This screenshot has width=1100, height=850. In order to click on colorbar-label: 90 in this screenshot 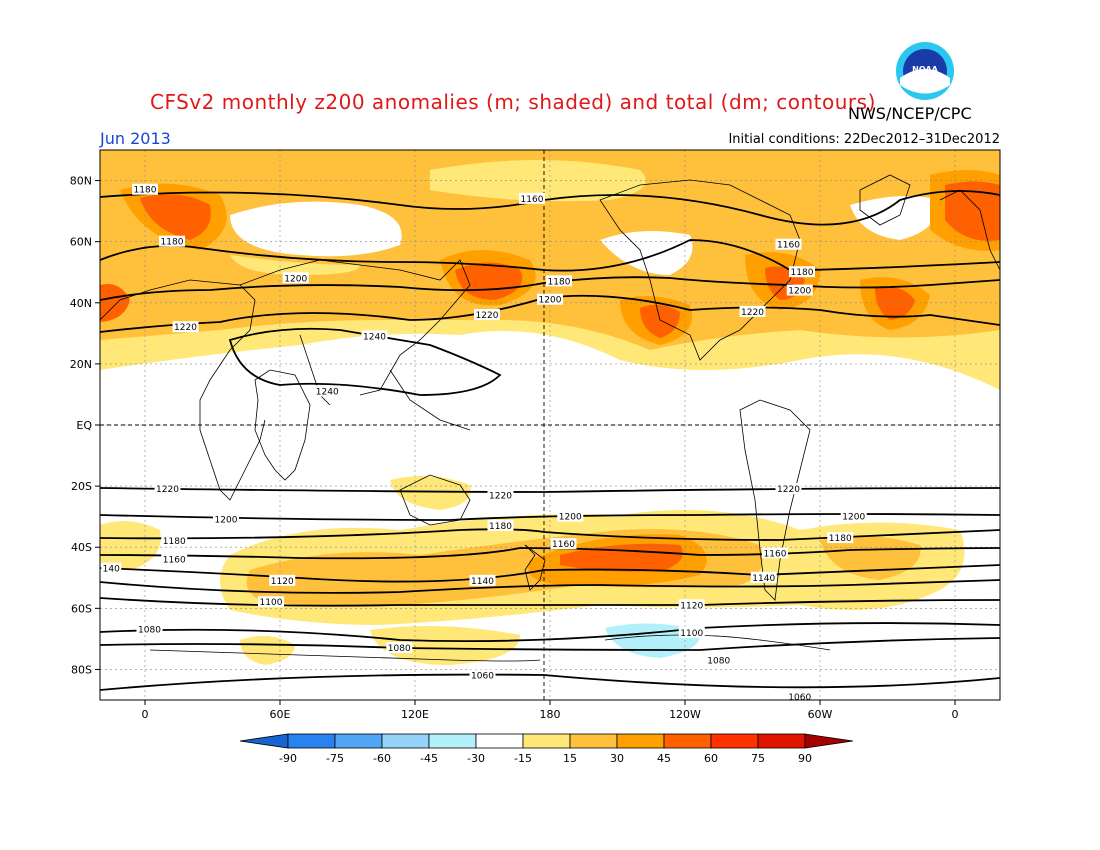, I will do `click(805, 758)`.